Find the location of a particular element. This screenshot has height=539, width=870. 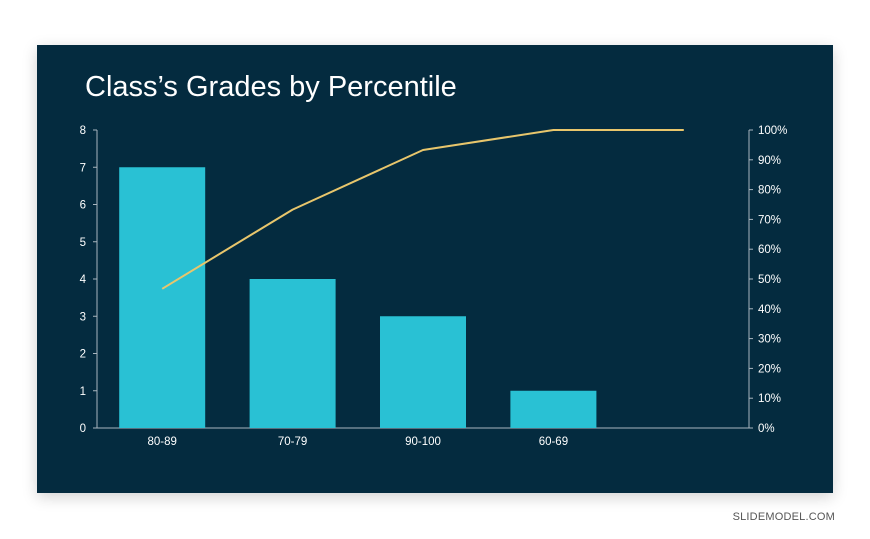

chart-title: Class’s Grades by Percentile is located at coordinates (271, 87).